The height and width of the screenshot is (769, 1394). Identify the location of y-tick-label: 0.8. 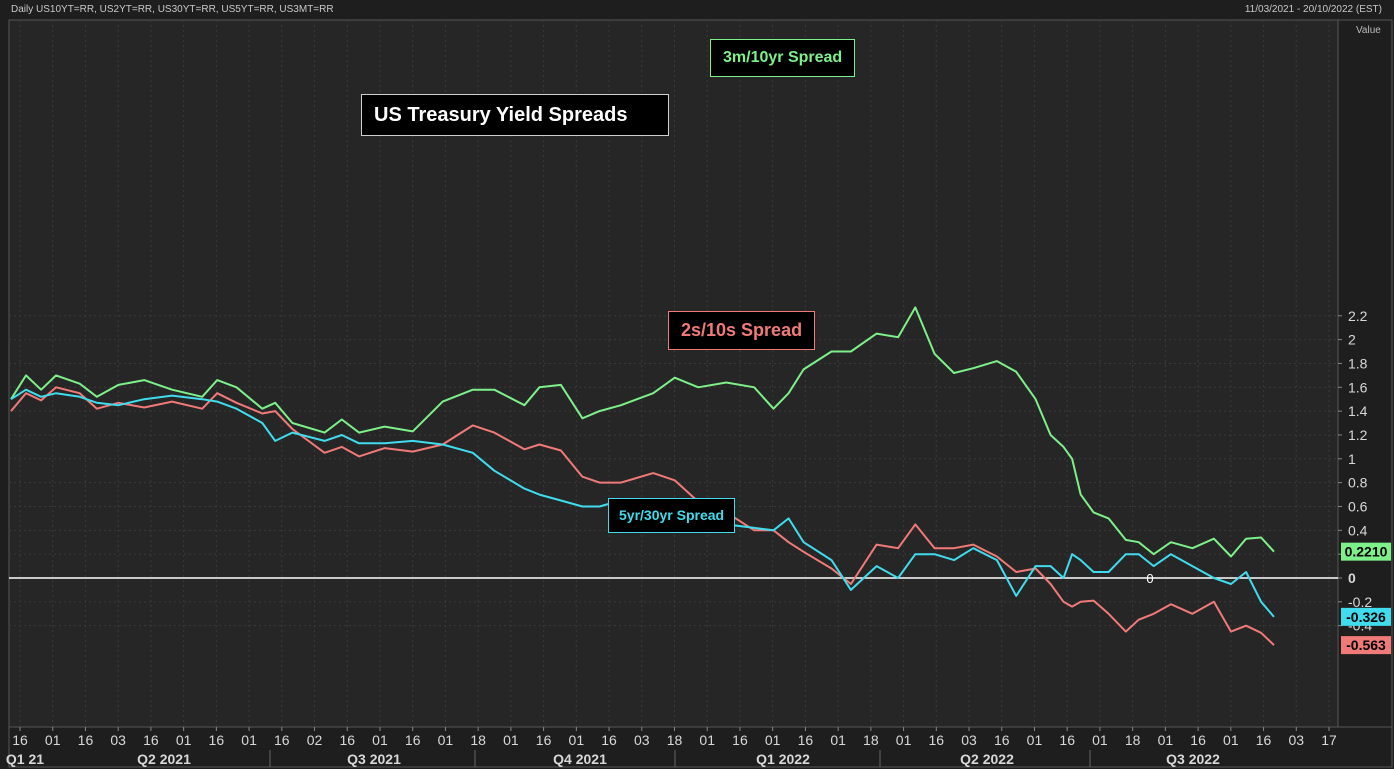
(1358, 483).